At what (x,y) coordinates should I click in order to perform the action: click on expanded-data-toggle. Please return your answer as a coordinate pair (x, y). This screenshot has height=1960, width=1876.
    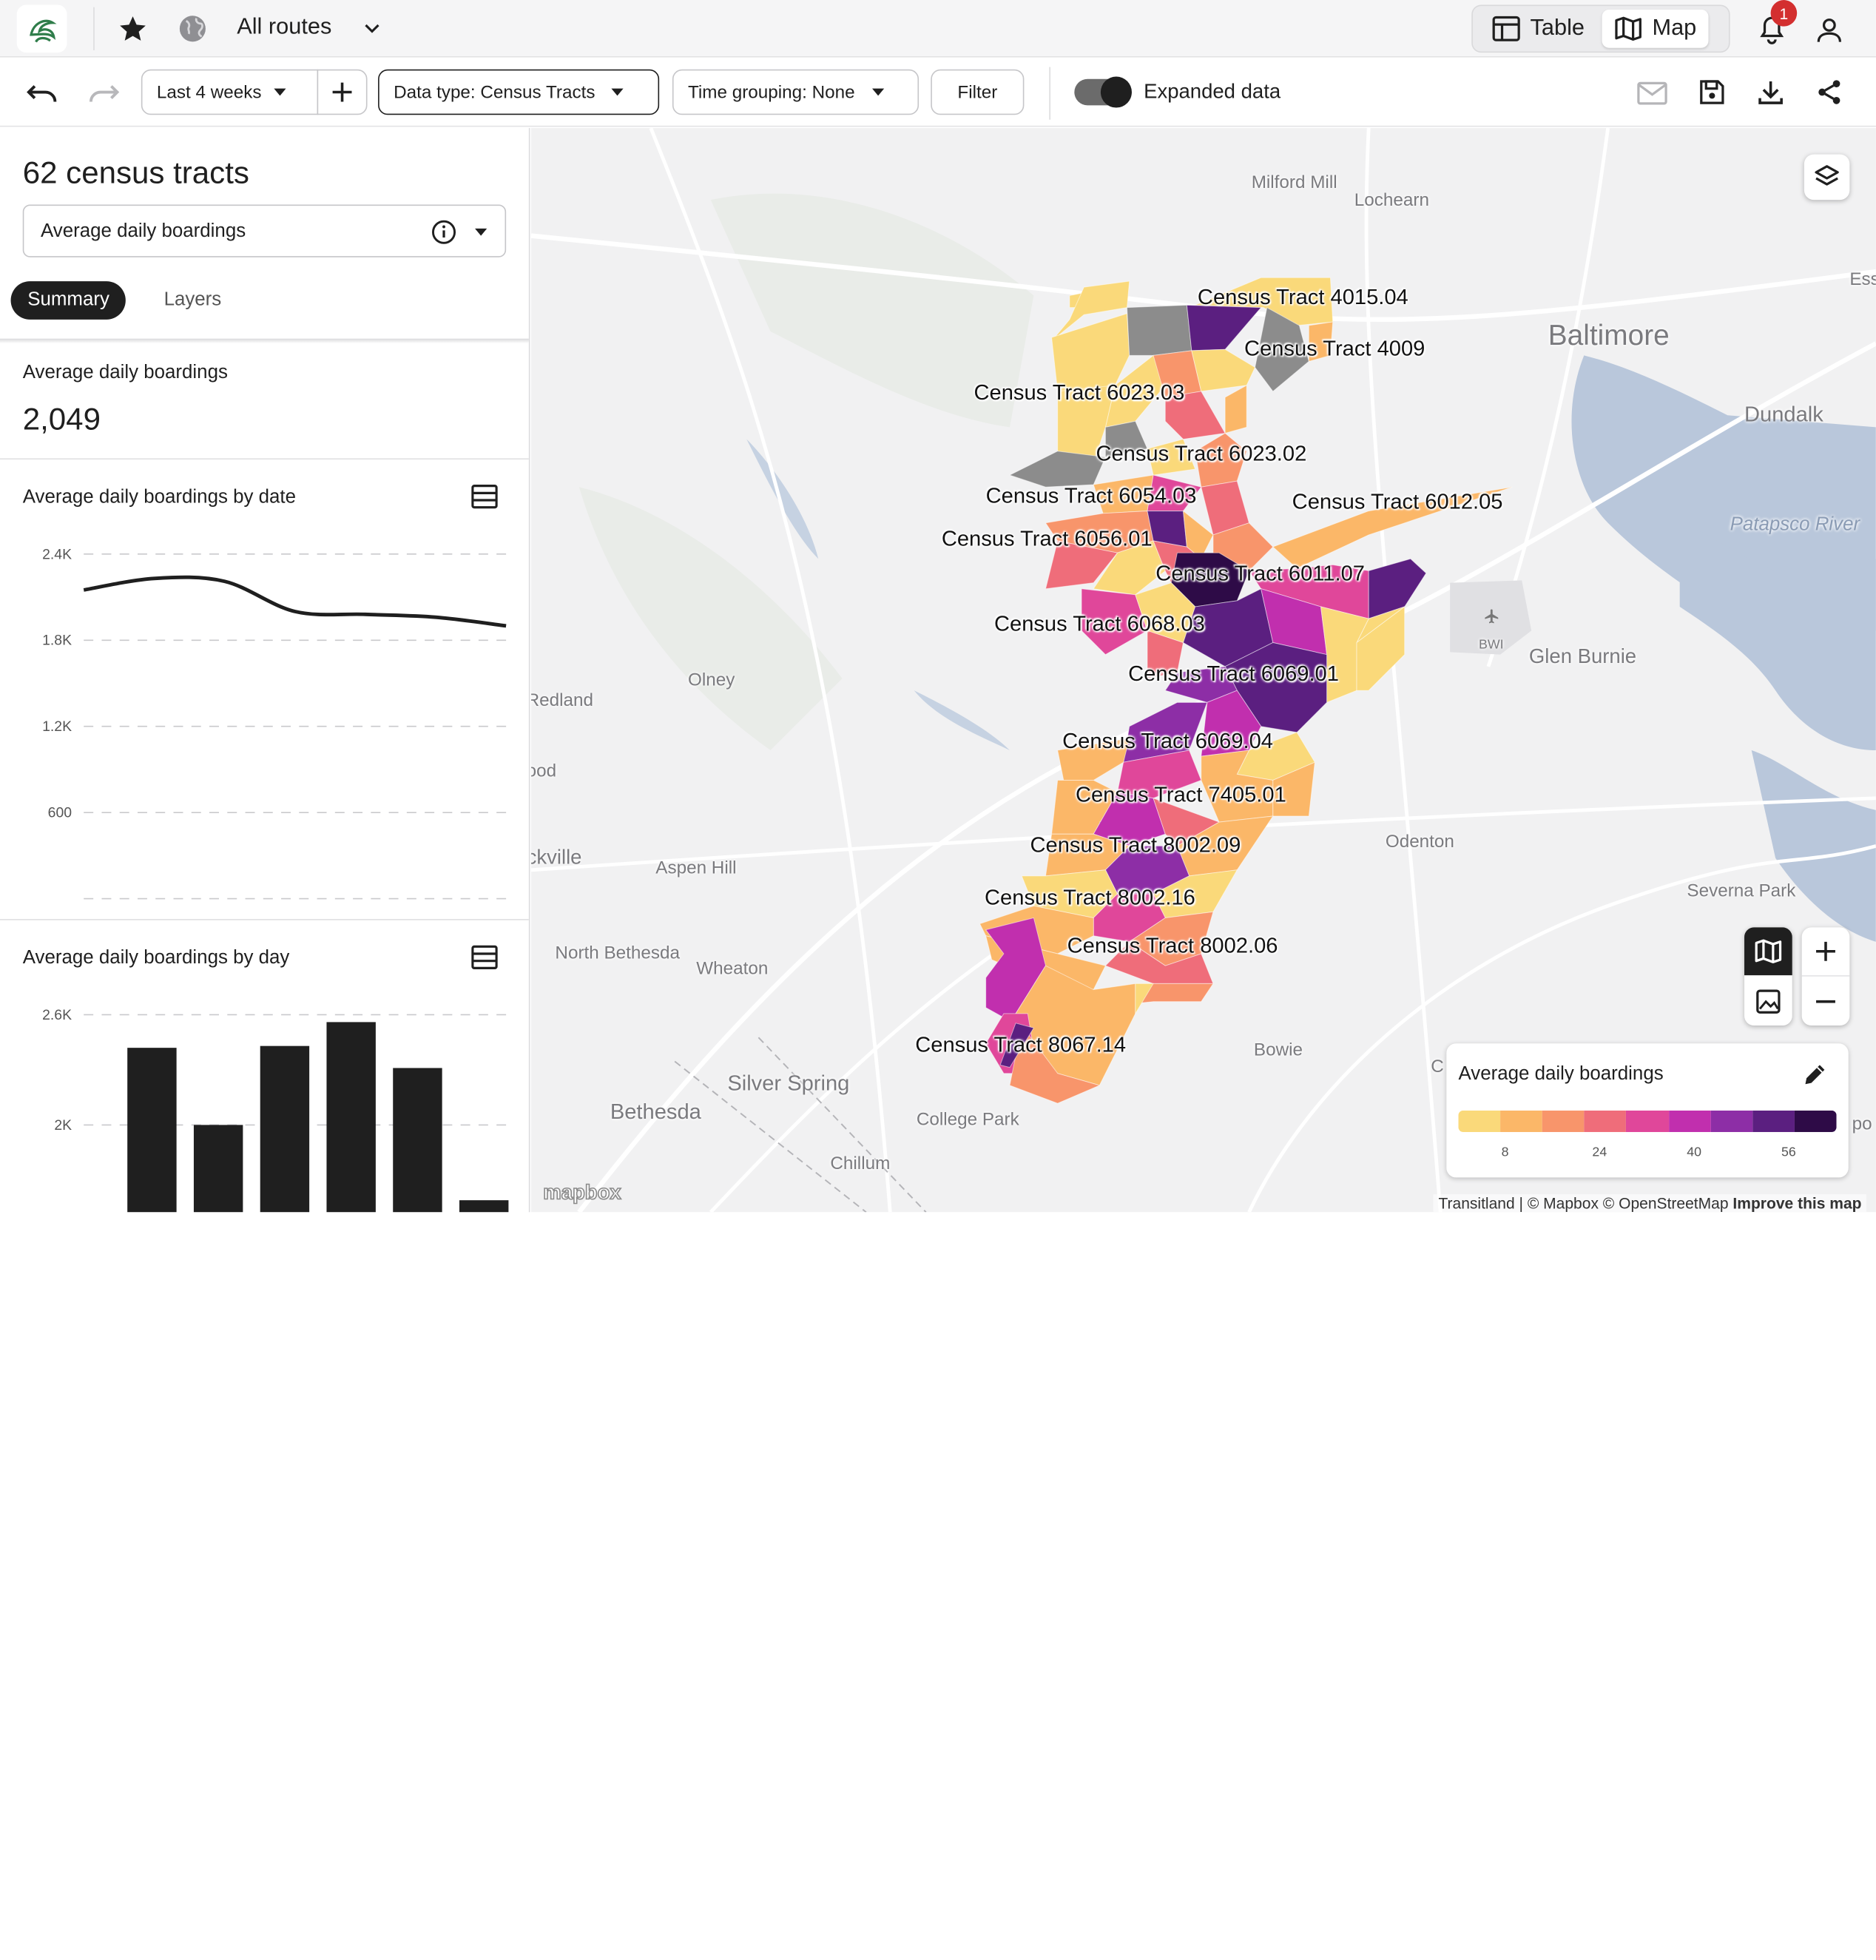
    Looking at the image, I should click on (1103, 92).